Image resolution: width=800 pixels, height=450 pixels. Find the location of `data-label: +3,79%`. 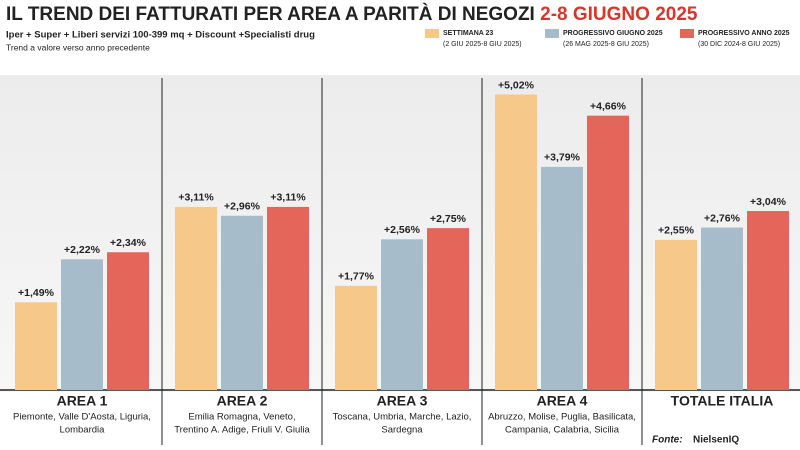

data-label: +3,79% is located at coordinates (562, 158).